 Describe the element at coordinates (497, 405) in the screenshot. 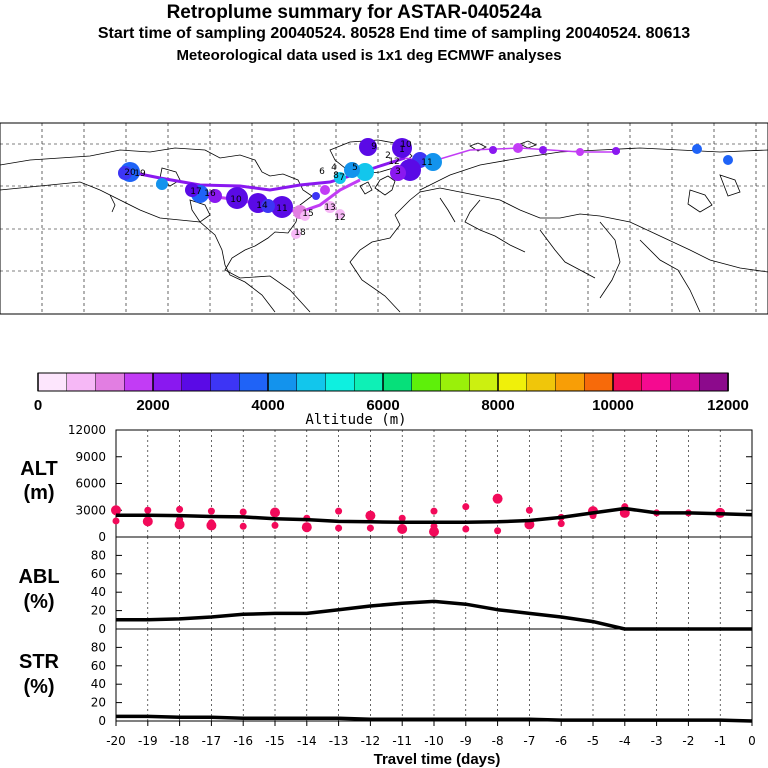

I see `colorbar-tick-label: 8000` at that location.